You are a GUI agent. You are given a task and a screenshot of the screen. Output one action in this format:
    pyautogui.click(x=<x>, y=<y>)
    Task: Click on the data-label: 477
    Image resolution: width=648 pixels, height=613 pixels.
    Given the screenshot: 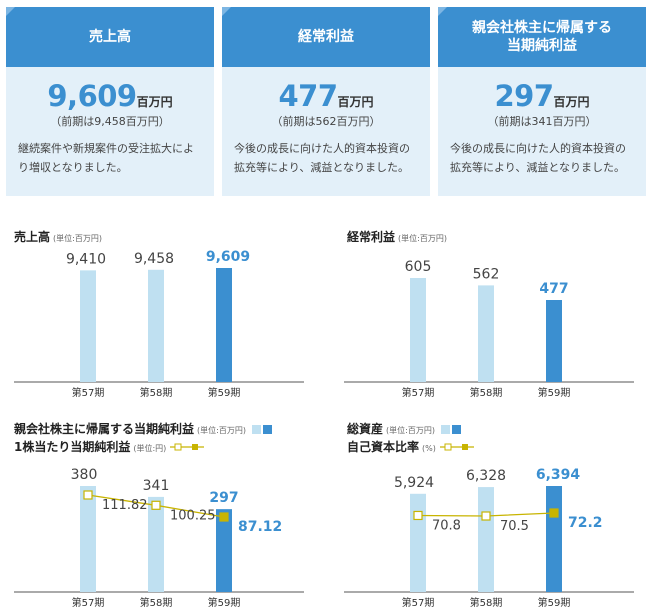 What is the action you would take?
    pyautogui.click(x=553, y=289)
    